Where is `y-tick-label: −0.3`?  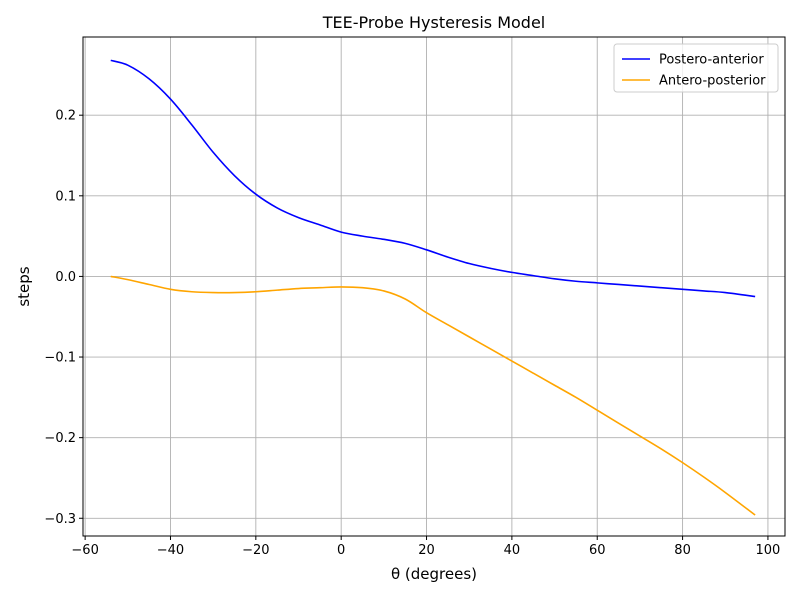
y-tick-label: −0.3 is located at coordinates (60, 519).